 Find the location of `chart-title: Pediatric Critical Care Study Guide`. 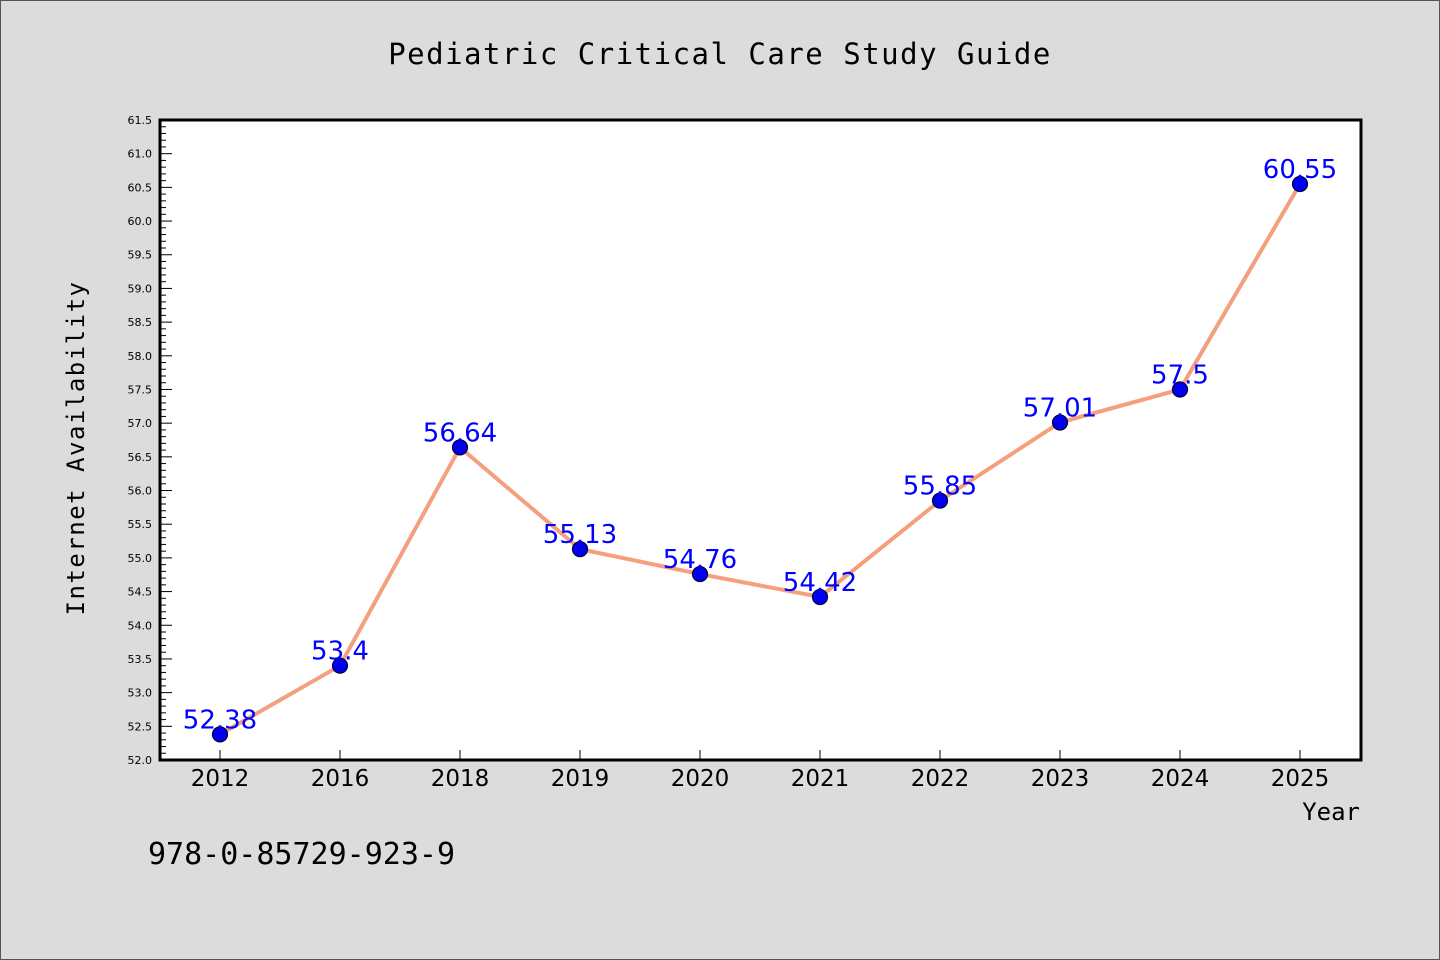

chart-title: Pediatric Critical Care Study Guide is located at coordinates (720, 54).